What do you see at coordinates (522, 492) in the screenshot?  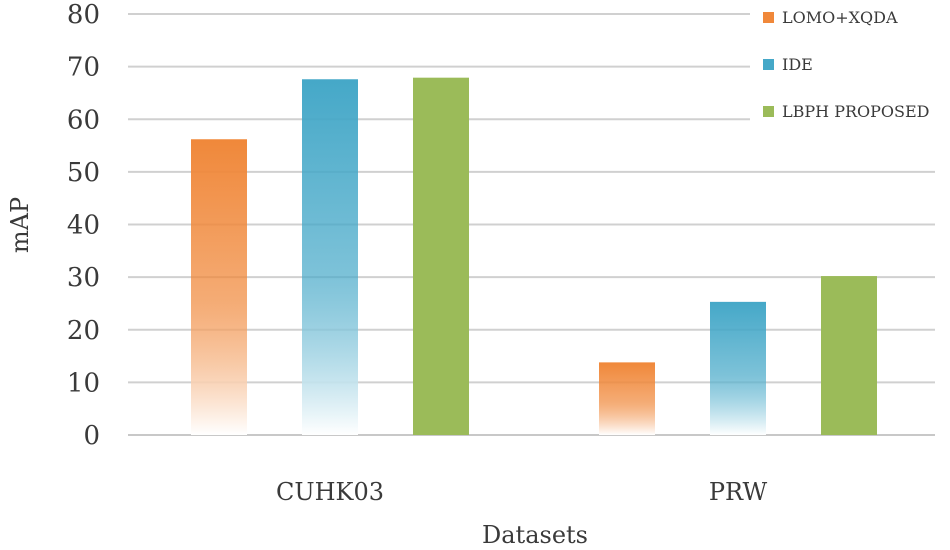 I see `x-axis-categories: CUHK03 PRW` at bounding box center [522, 492].